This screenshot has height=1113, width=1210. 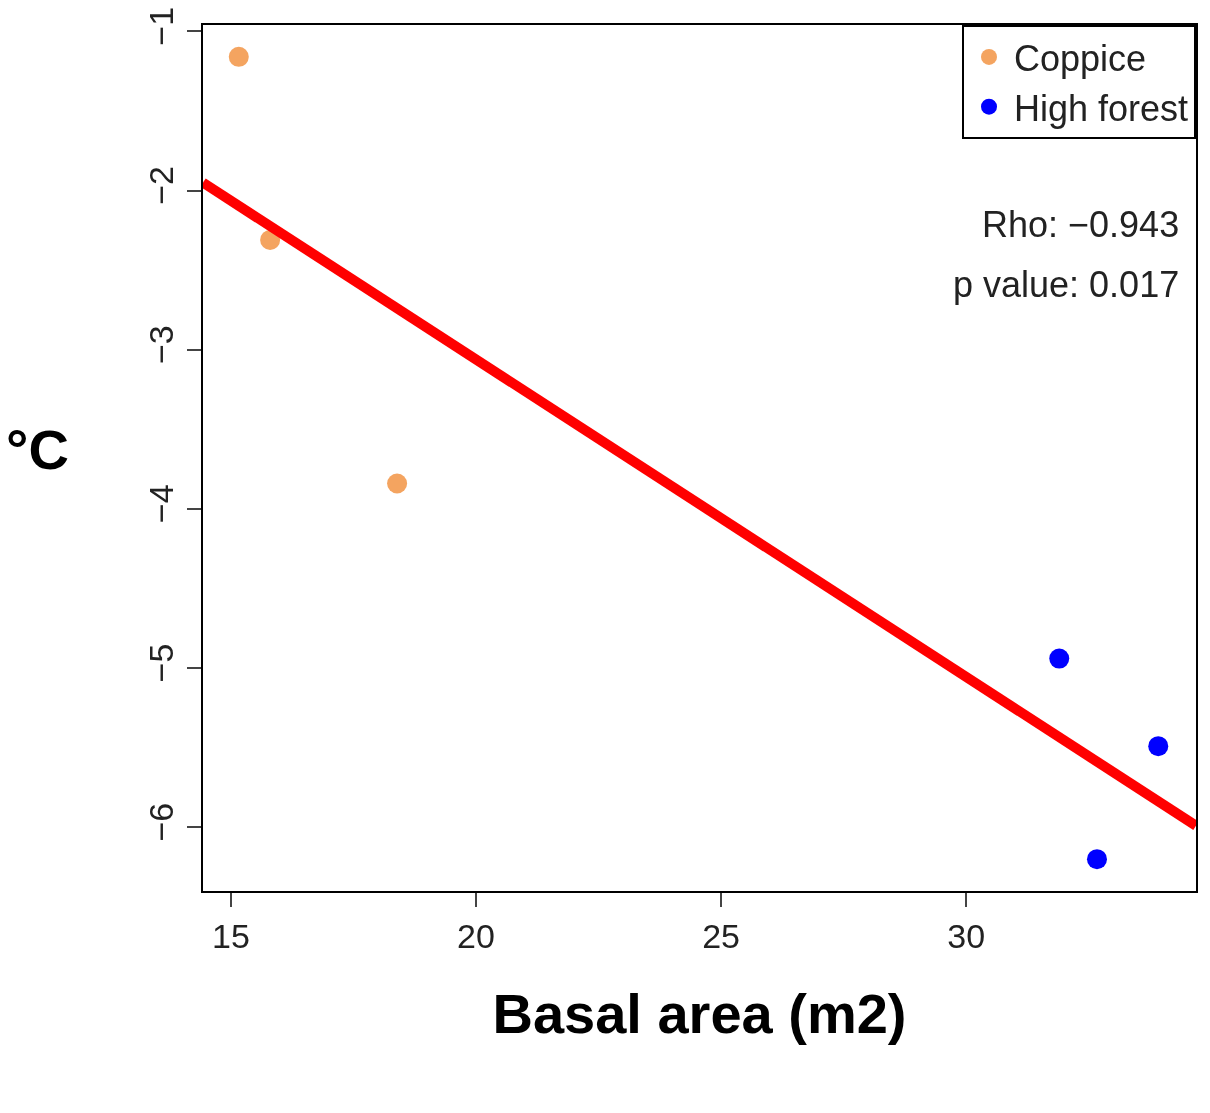 What do you see at coordinates (1101, 108) in the screenshot?
I see `legend-label: High forest` at bounding box center [1101, 108].